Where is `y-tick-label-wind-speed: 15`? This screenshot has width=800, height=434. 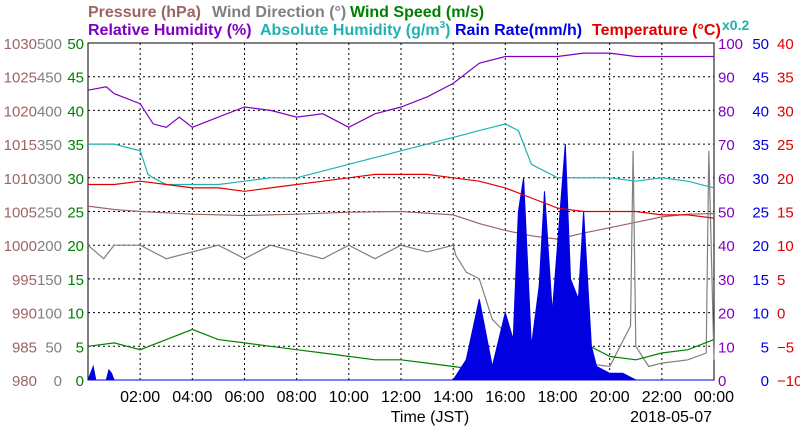 y-tick-label-wind-speed: 15 is located at coordinates (75, 280).